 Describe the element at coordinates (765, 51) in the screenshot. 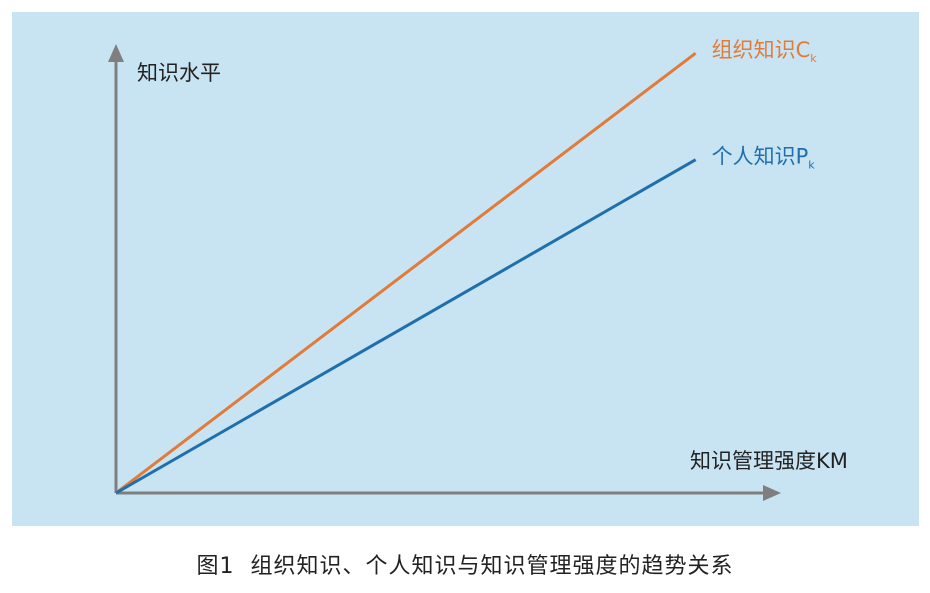

I see `series-label-1: 组织知识Ck` at that location.